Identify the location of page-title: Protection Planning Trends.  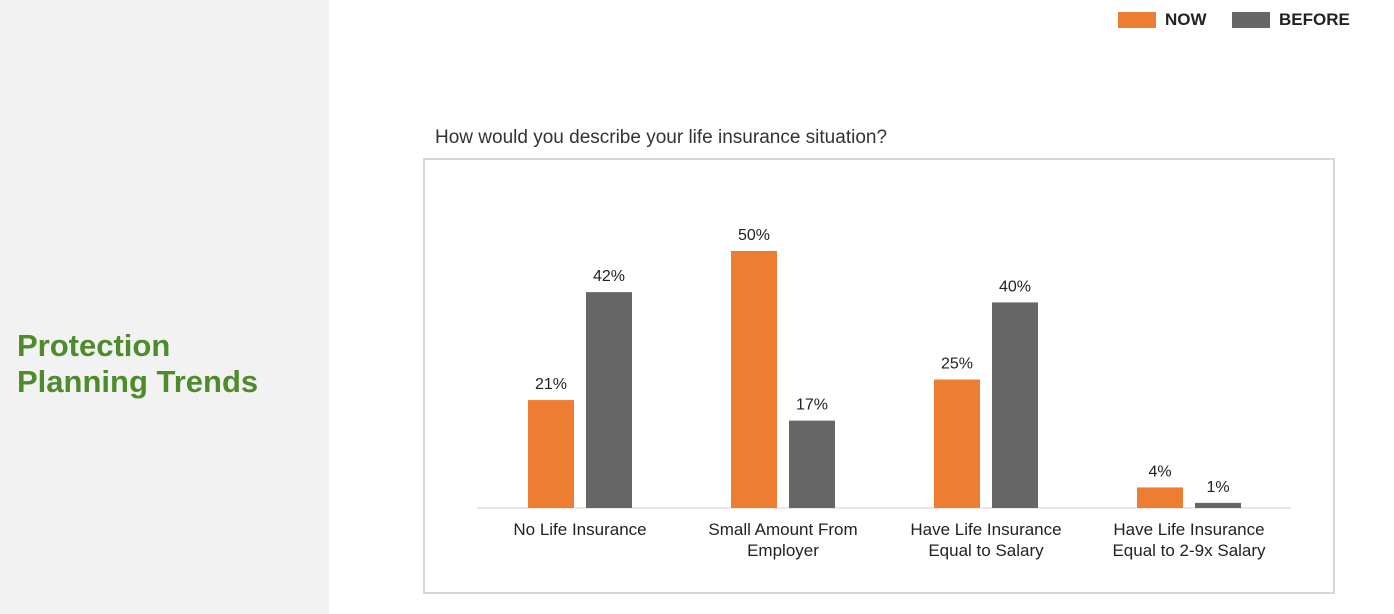
(167, 364).